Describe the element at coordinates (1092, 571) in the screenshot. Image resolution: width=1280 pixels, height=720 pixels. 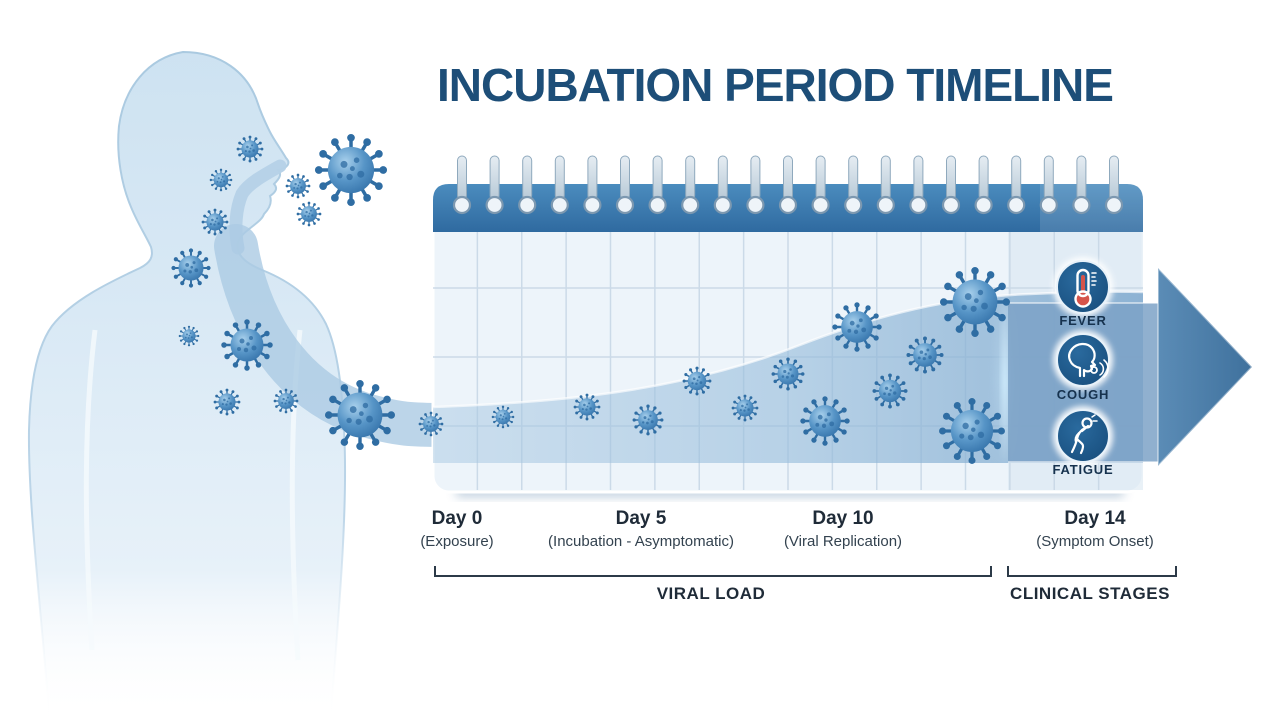
I see `clinical-stages-bracket` at that location.